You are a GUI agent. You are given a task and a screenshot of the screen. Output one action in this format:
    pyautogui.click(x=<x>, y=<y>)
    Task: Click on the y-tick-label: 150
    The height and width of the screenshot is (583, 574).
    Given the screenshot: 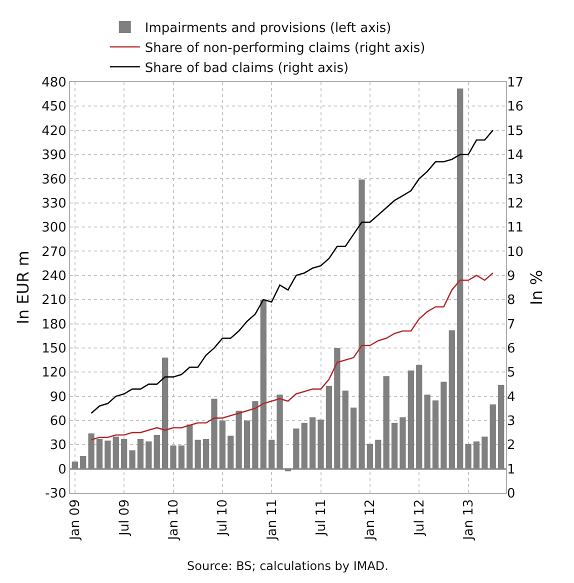 What is the action you would take?
    pyautogui.click(x=54, y=348)
    